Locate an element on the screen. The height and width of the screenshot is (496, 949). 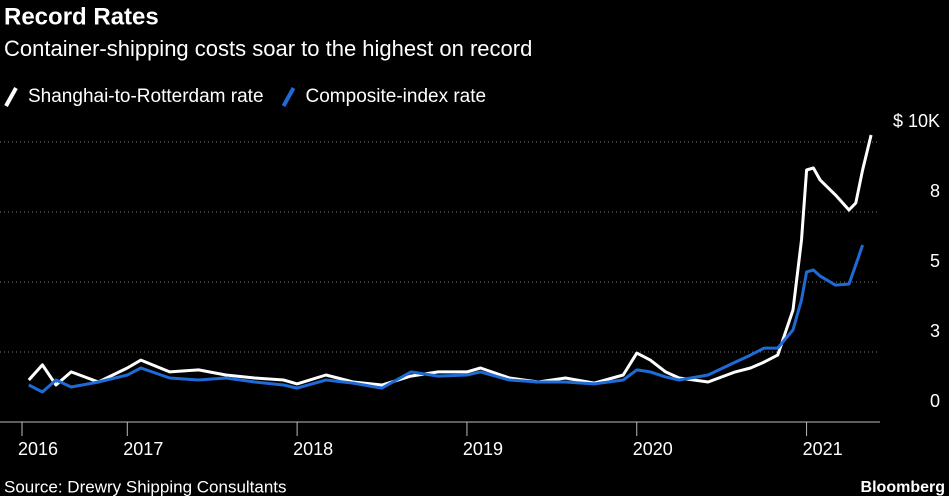
y-tick-label: 8 is located at coordinates (935, 191).